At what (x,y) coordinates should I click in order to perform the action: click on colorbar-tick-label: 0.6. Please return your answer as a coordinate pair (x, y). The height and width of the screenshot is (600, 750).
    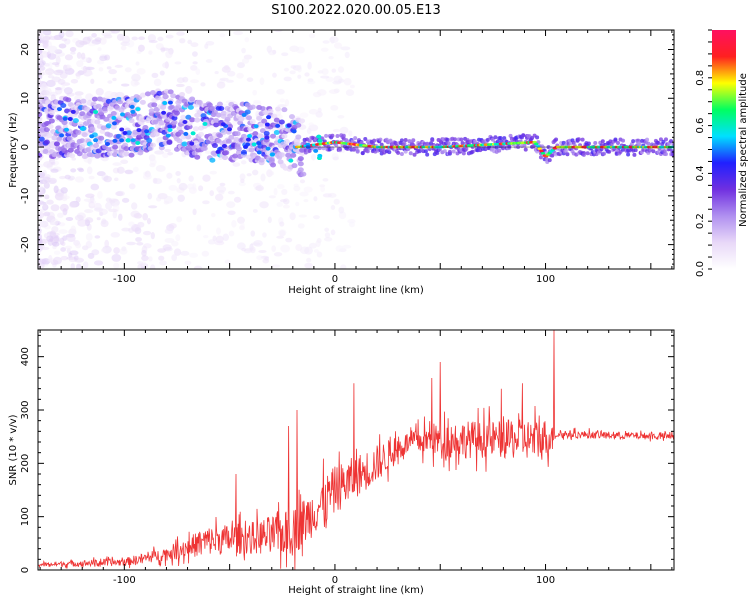
    Looking at the image, I should click on (700, 126).